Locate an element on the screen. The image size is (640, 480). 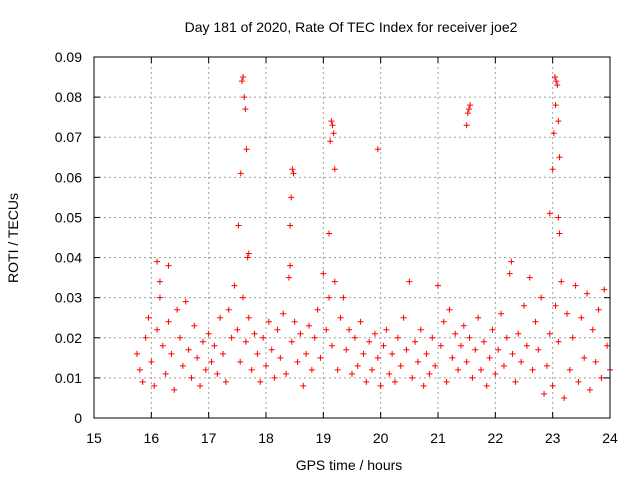
y-tick-label: 0.02 is located at coordinates (68, 338).